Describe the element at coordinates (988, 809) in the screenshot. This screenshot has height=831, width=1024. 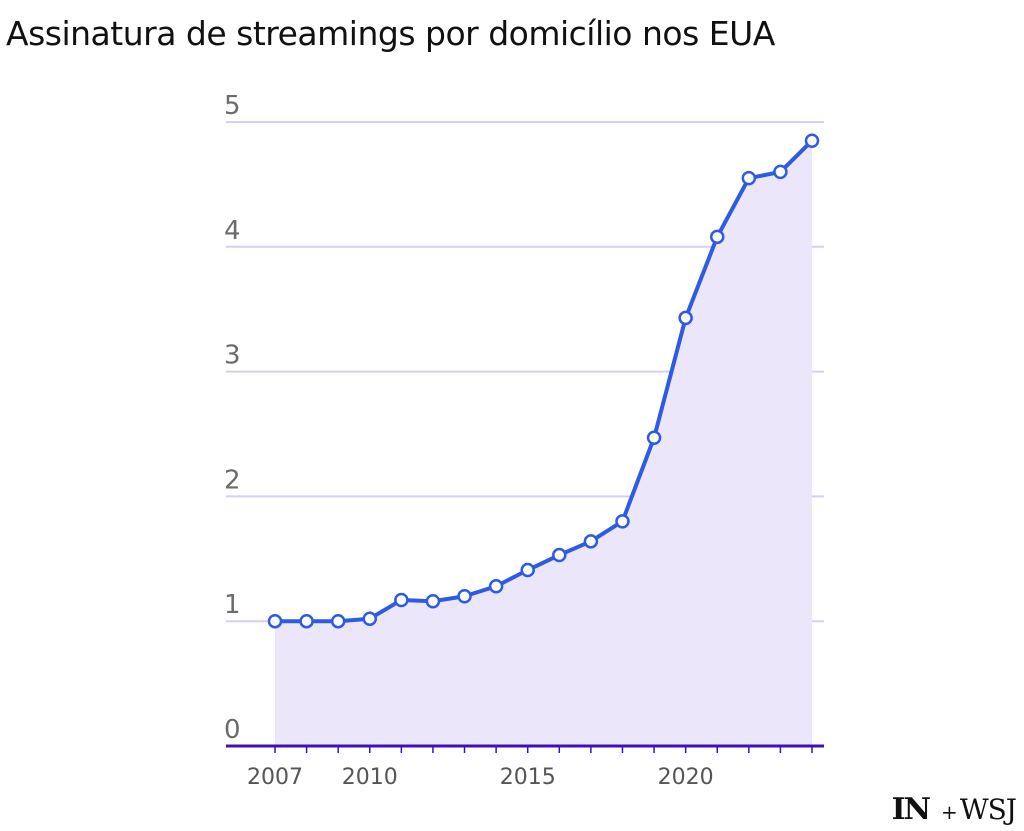
I see `logo-wsj: WSJ` at that location.